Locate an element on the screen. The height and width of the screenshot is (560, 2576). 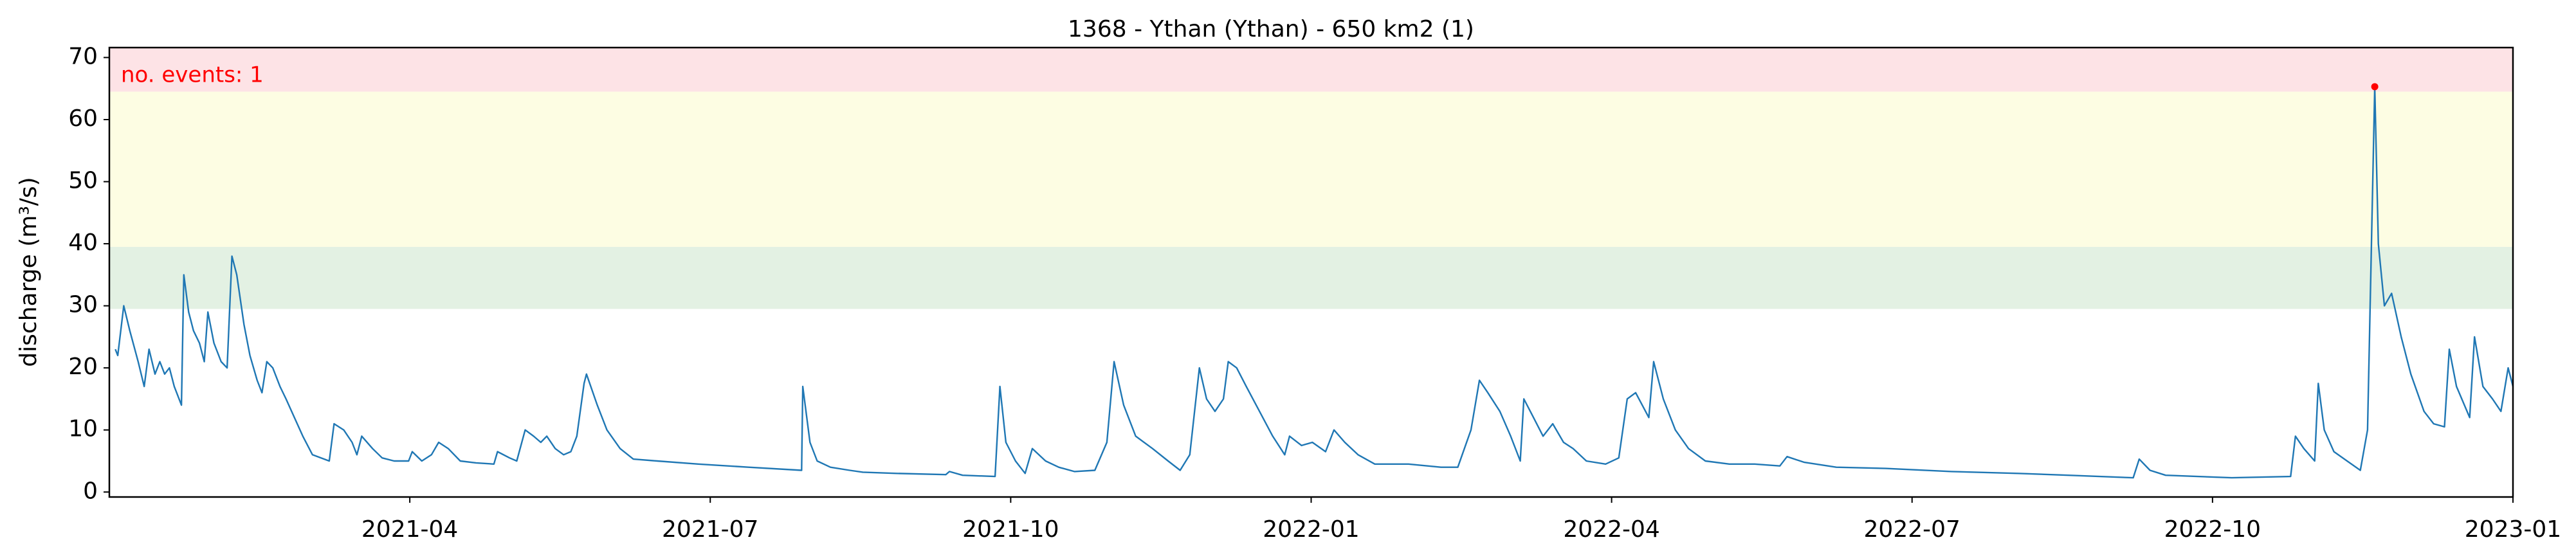
chart-title: 1368 - Ythan (Ythan) - 650 km2 (1) is located at coordinates (1271, 29).